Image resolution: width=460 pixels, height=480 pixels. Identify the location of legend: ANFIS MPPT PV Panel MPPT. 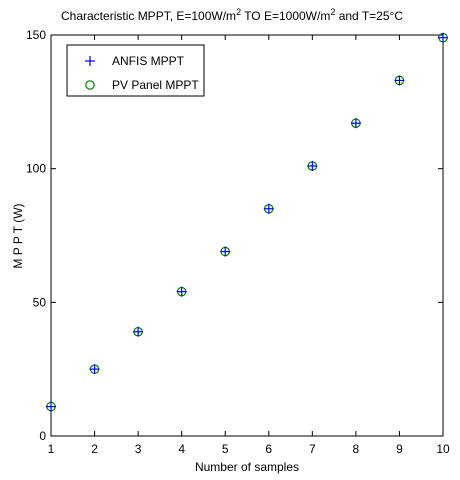
(135, 70).